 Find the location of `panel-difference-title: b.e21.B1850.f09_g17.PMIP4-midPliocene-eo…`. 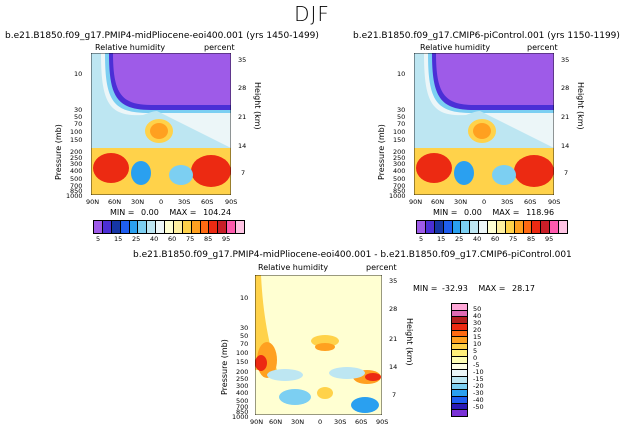

panel-difference-title: b.e21.B1850.f09_g17.PMIP4-midPliocene-eo… is located at coordinates (352, 255).